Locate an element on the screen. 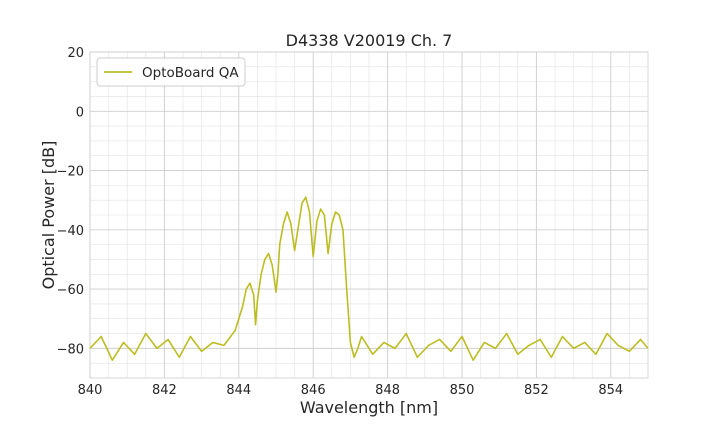  legend-label: OptoBoard QA is located at coordinates (190, 73).